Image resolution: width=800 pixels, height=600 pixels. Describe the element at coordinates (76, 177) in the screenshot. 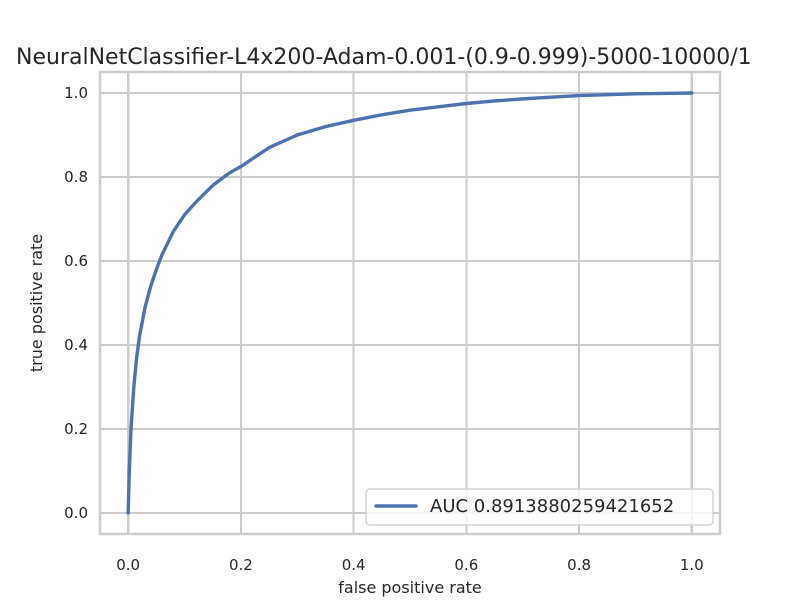

I see `y-tick-label: 0.8` at that location.